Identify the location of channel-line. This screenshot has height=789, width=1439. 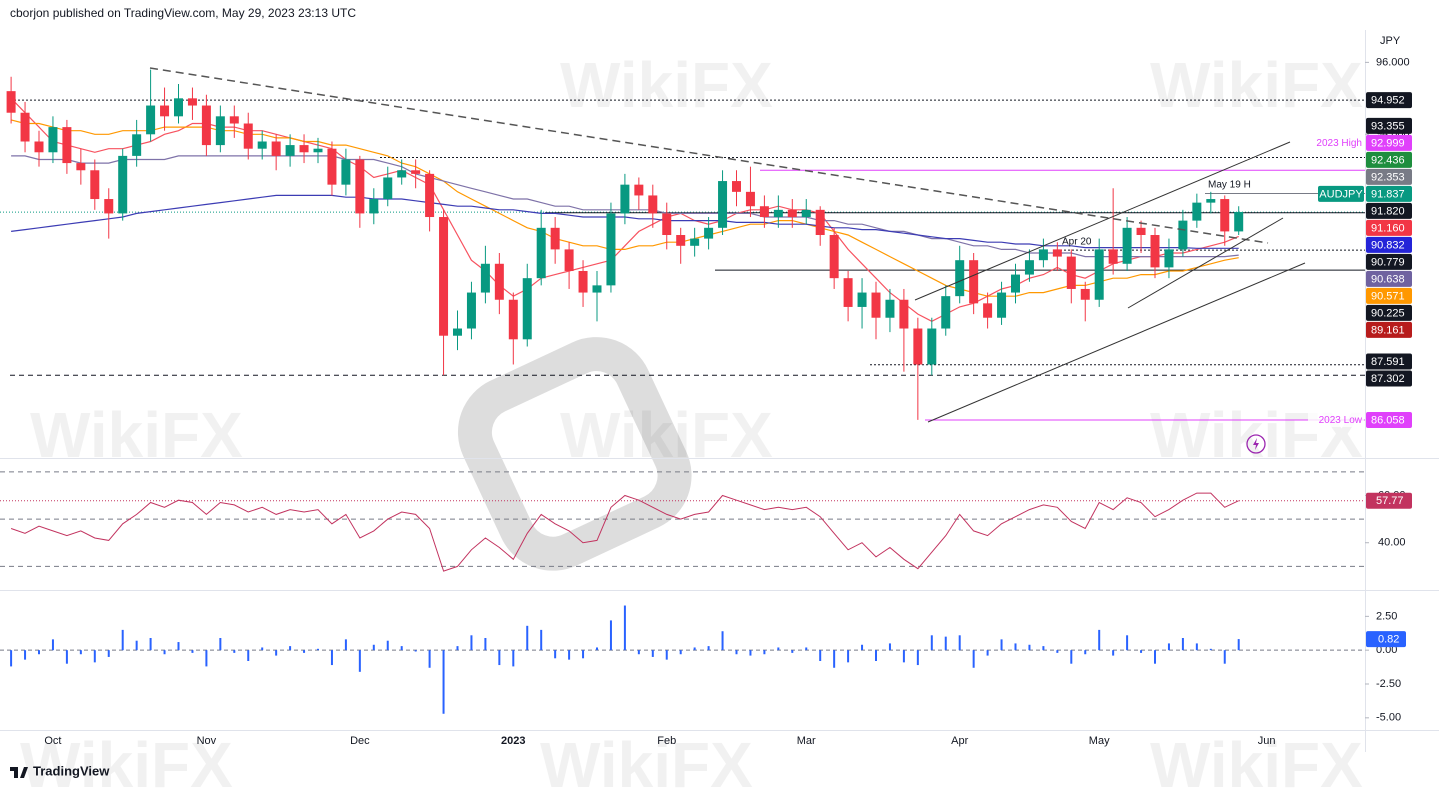
(1102, 221).